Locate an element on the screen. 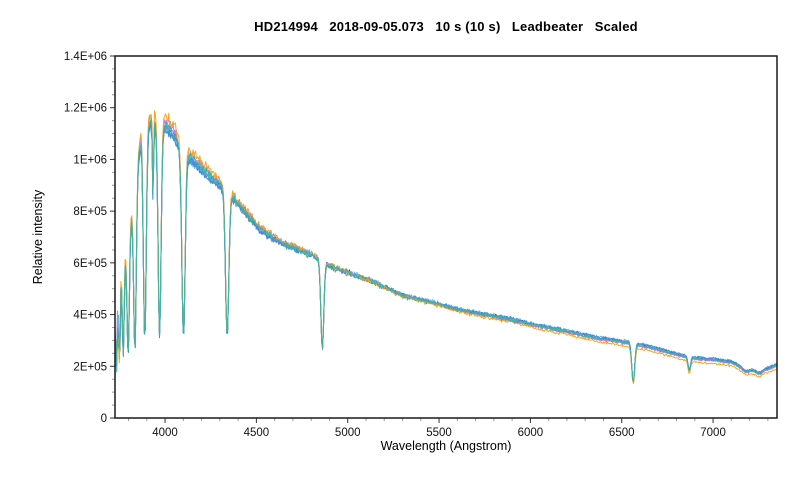  x-tick-label: 4500 is located at coordinates (257, 433).